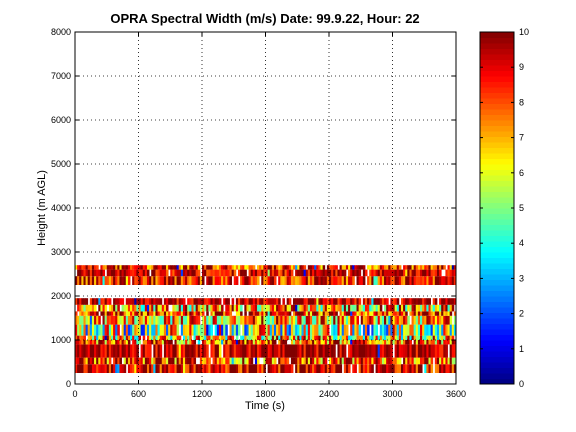  Describe the element at coordinates (497, 381) in the screenshot. I see `colorbar-segment` at that location.